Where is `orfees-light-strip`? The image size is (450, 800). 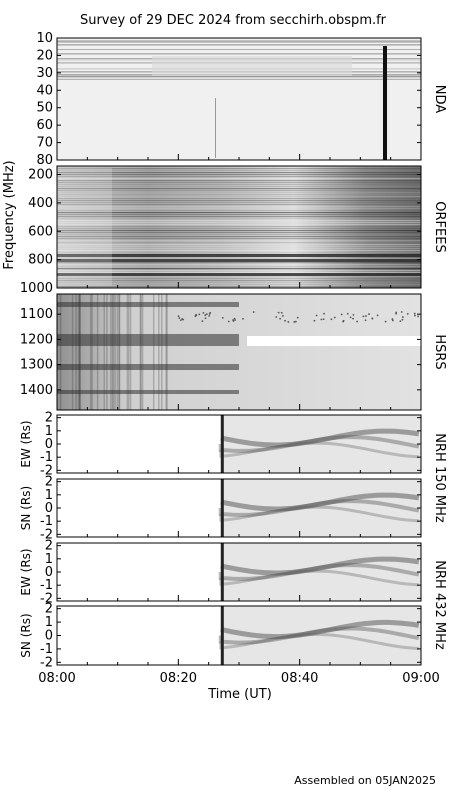 orfees-light-strip is located at coordinates (84, 227).